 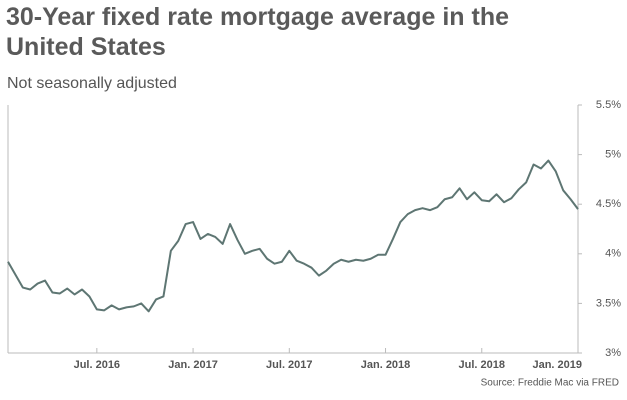 What do you see at coordinates (608, 204) in the screenshot?
I see `y-tick-label: 4.5%` at bounding box center [608, 204].